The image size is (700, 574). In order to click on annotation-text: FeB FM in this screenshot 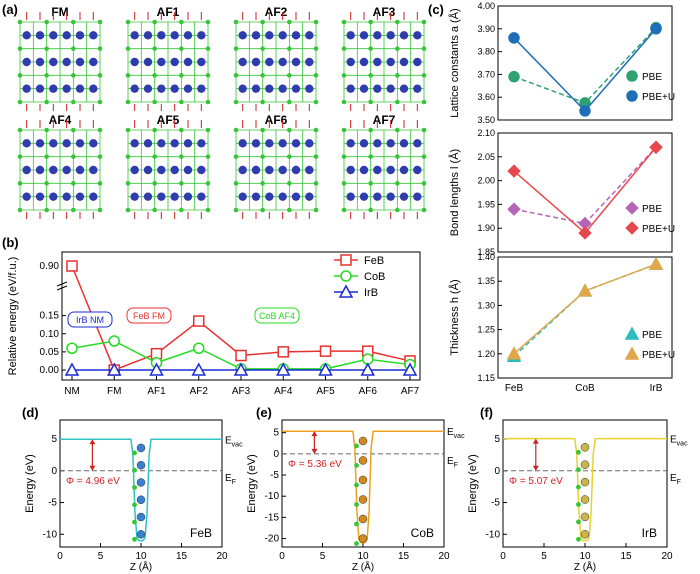, I will do `click(149, 316)`.